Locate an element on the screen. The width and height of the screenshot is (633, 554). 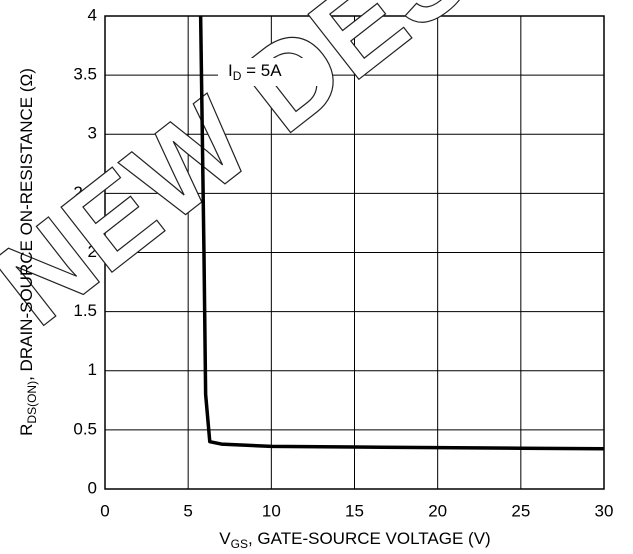
x-tick-label: 5 is located at coordinates (187, 510).